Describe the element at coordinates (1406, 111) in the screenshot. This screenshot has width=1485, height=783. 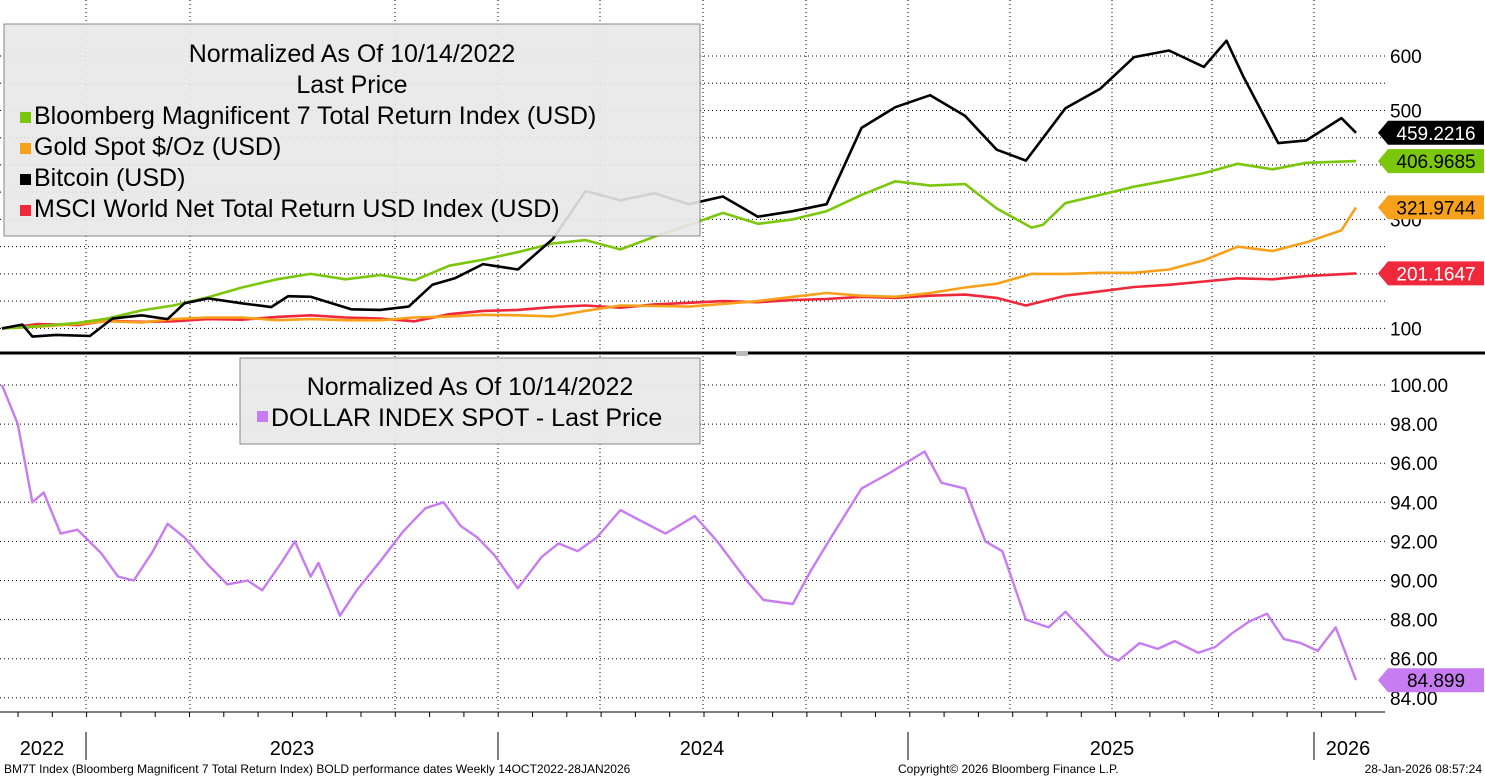
I see `y-tick-label: 500` at that location.